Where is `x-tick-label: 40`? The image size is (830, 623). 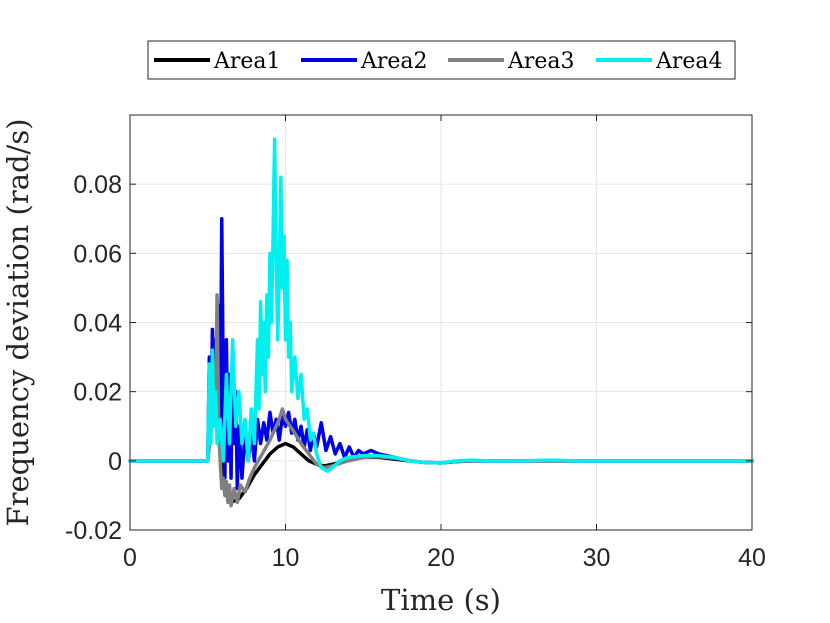
x-tick-label: 40 is located at coordinates (752, 558).